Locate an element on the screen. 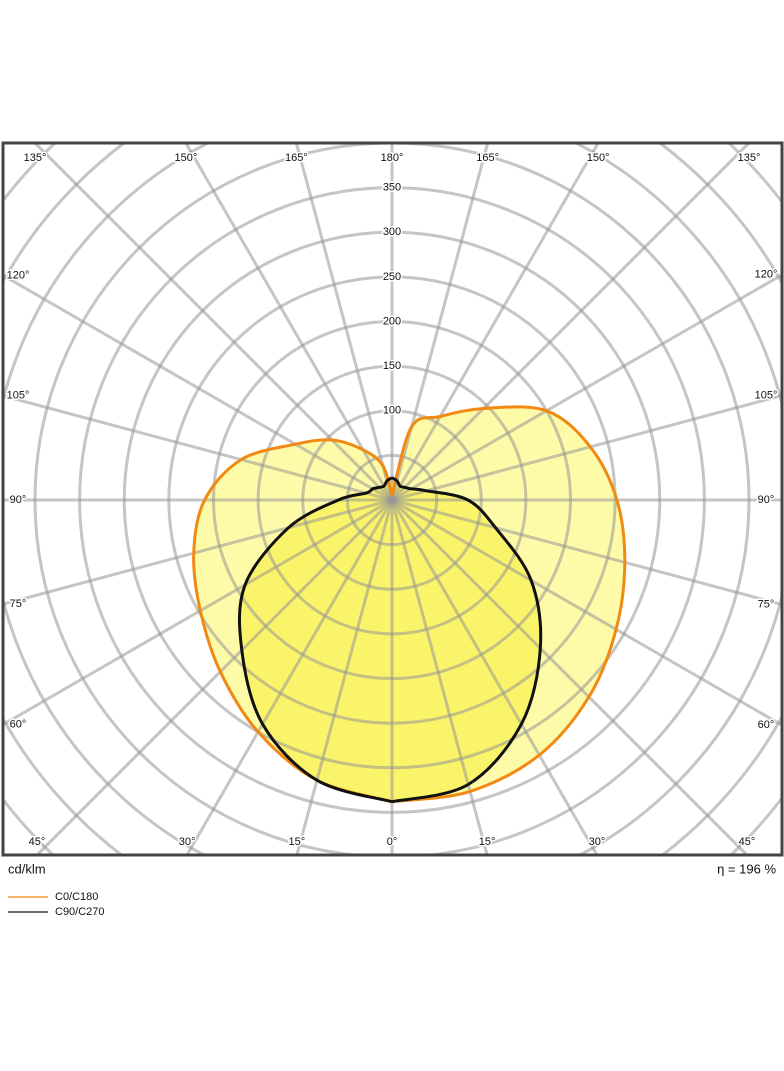 The height and width of the screenshot is (1071, 784). radial-tick-label: 100 is located at coordinates (392, 411).